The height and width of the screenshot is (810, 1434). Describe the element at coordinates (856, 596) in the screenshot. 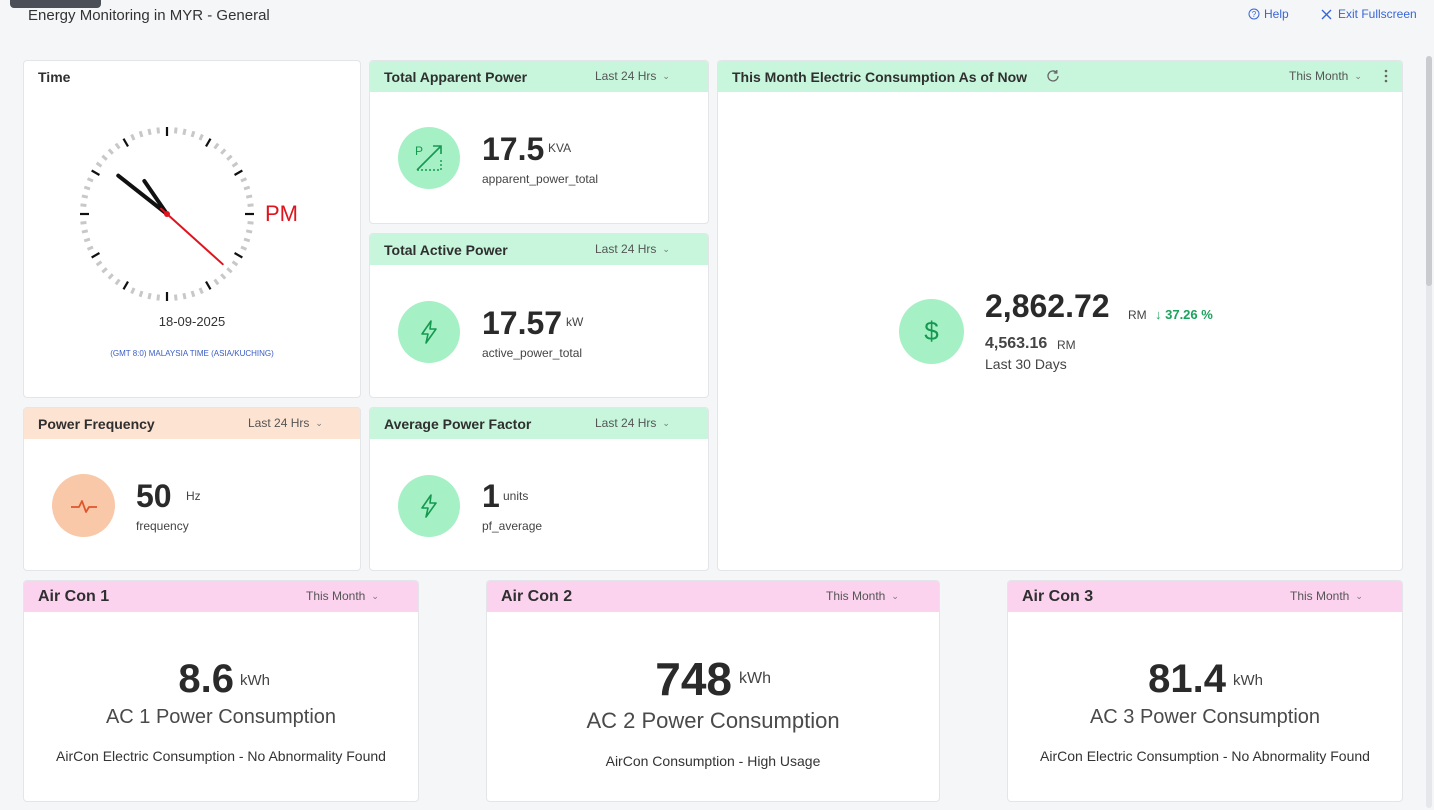

I see `range-label: This Month` at that location.